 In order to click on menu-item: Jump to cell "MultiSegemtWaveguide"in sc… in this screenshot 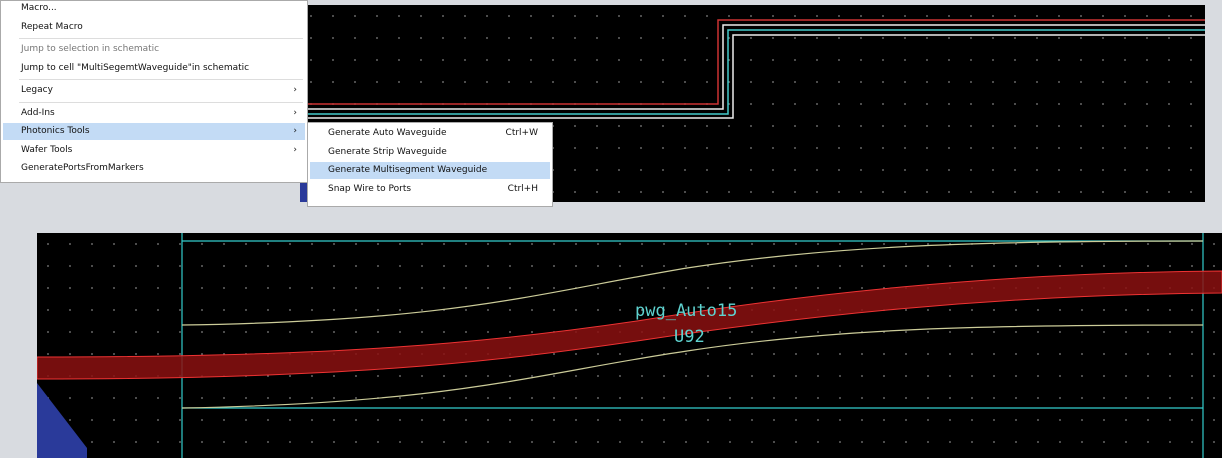, I will do `click(154, 68)`.